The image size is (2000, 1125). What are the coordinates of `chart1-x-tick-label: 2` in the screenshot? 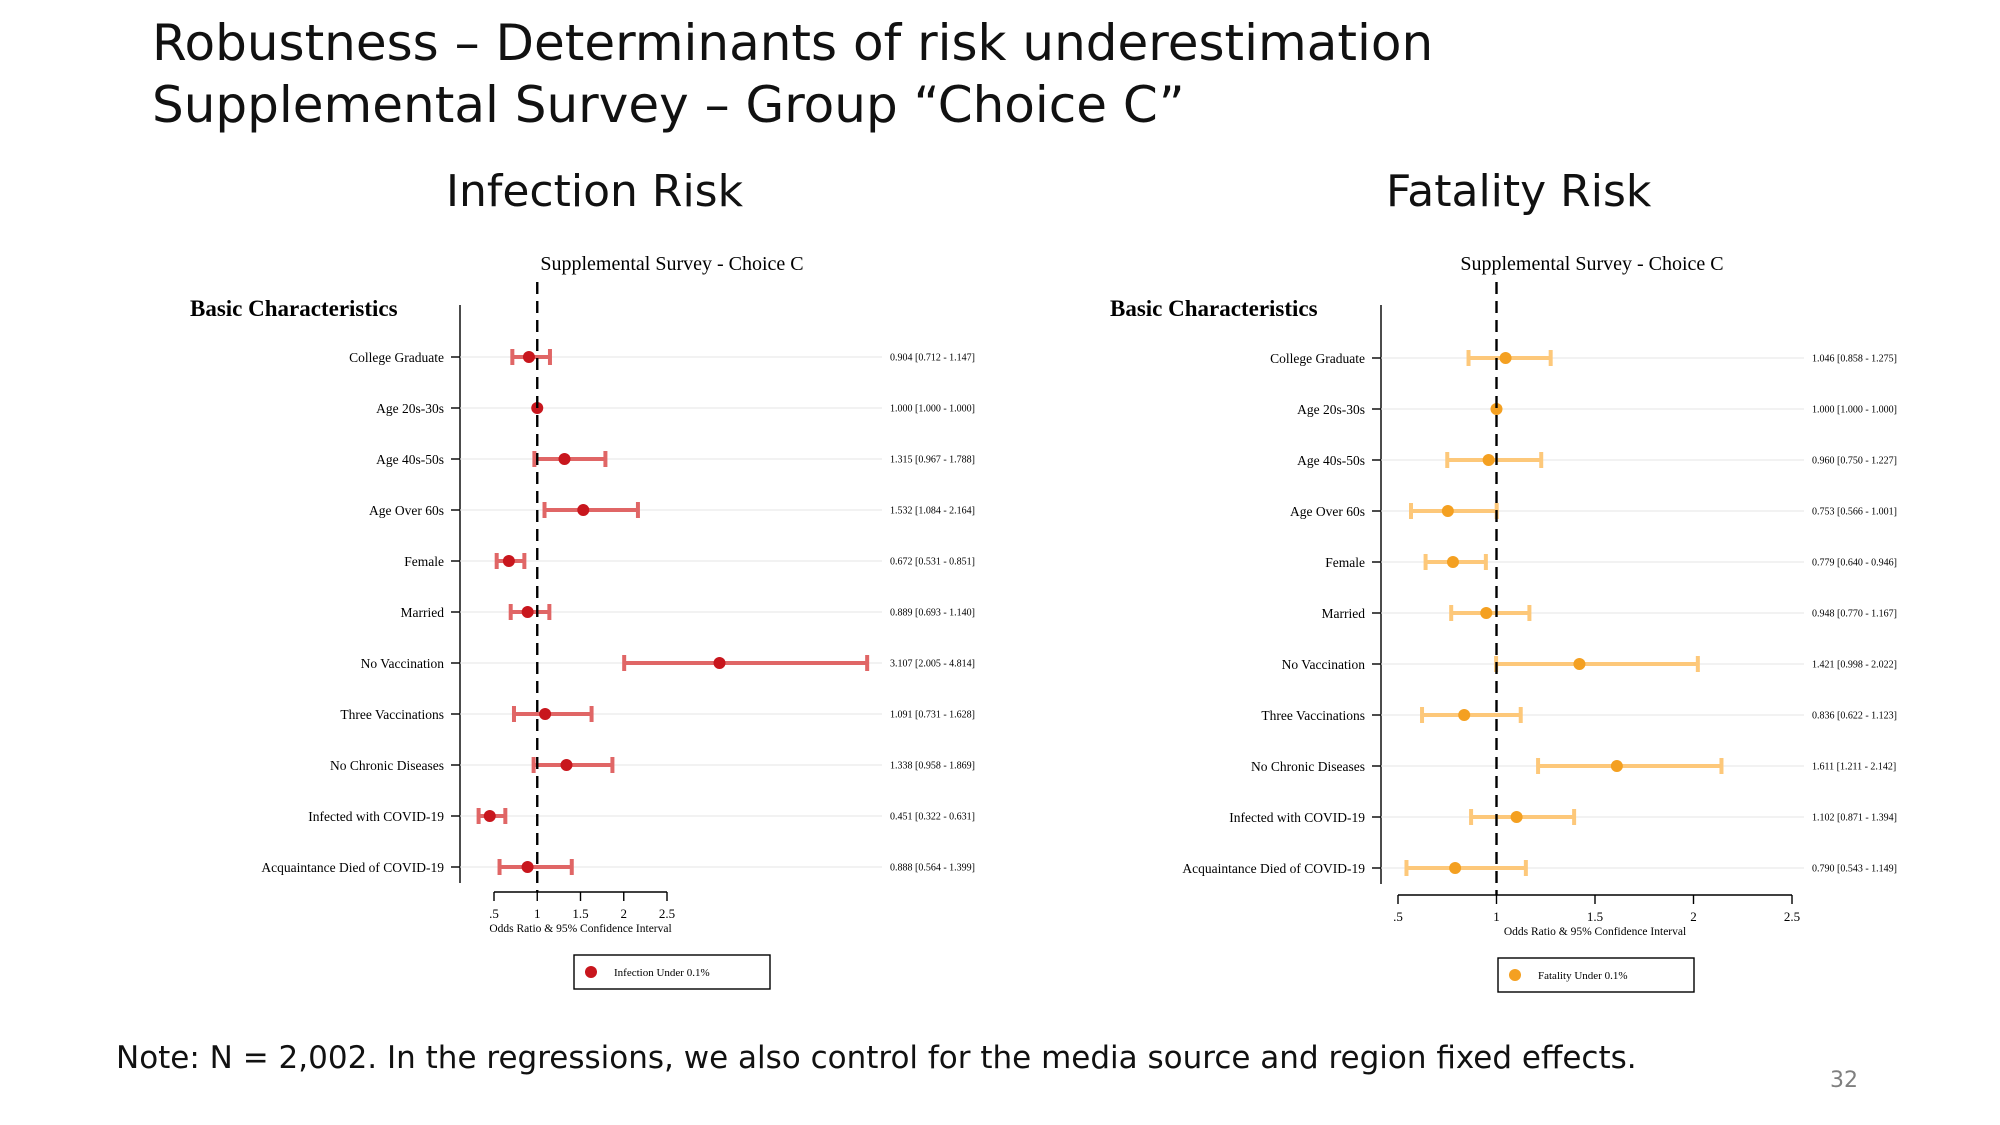 It's located at (1693, 916).